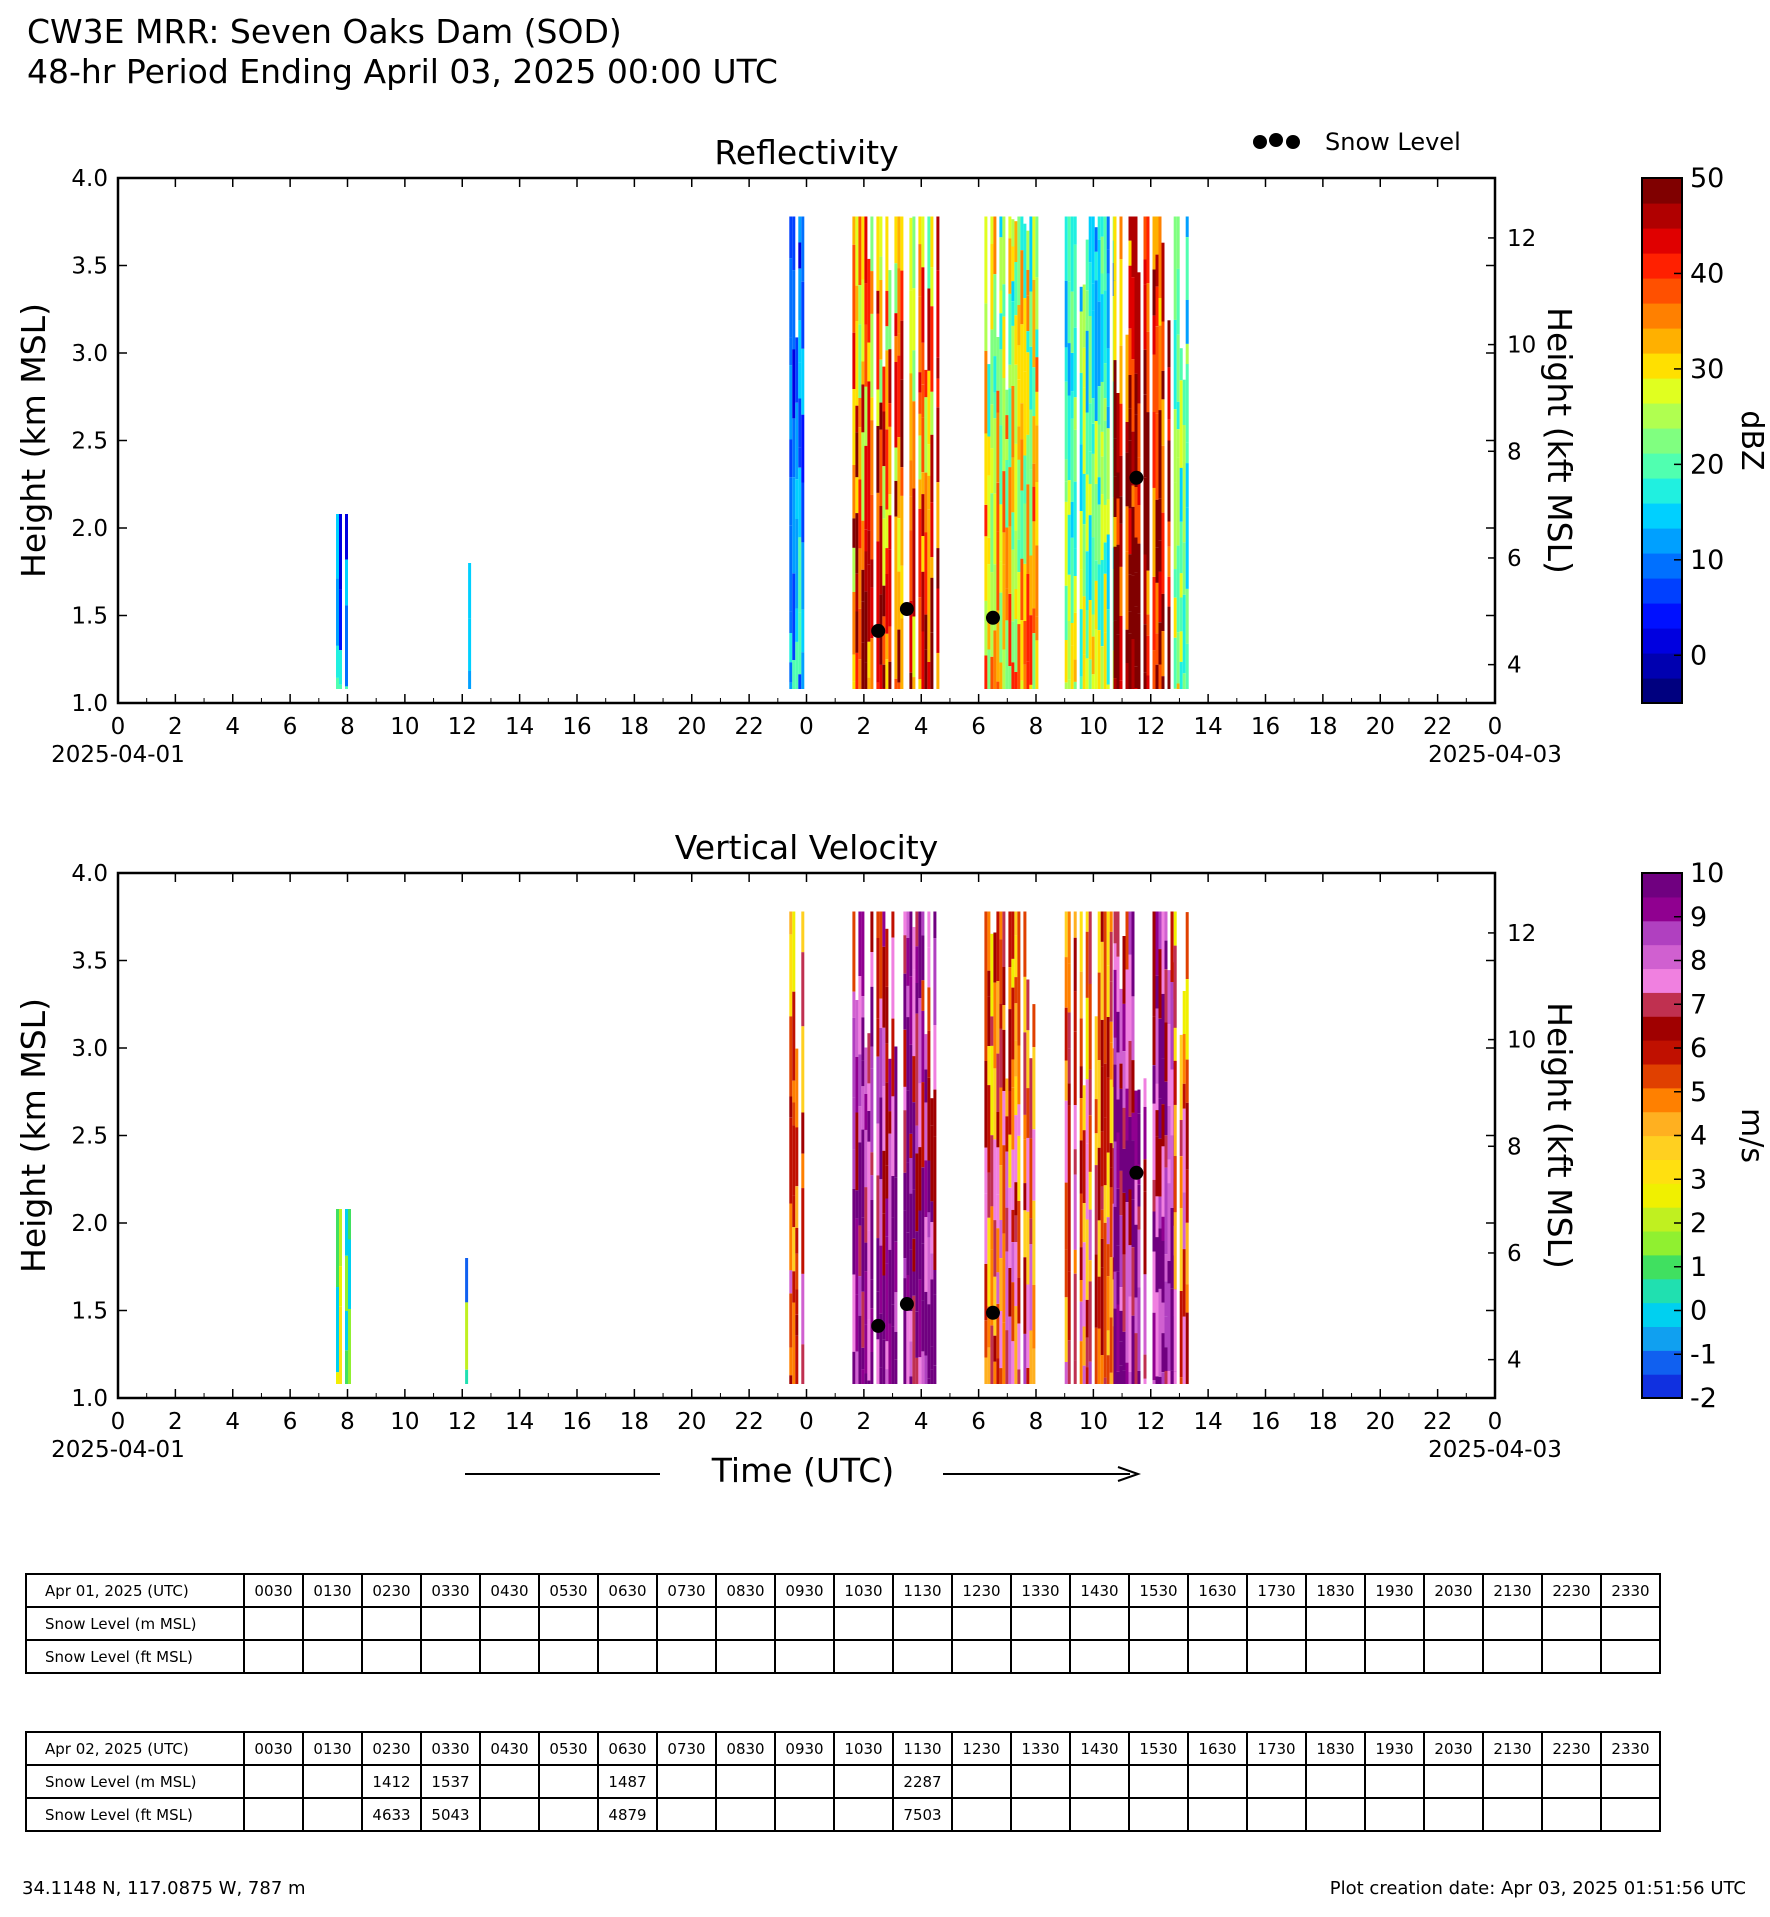  I want to click on colorbar-frame, so click(1662, 440).